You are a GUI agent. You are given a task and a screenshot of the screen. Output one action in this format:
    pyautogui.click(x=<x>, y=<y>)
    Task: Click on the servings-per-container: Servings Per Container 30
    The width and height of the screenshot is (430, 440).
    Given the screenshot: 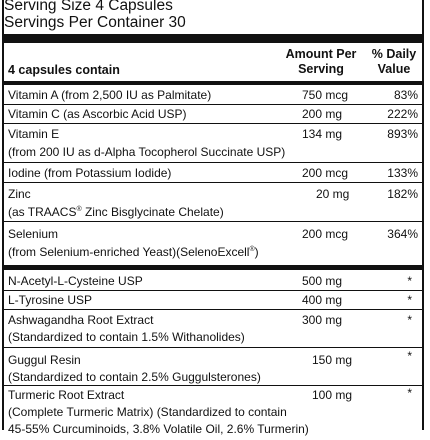 What is the action you would take?
    pyautogui.click(x=95, y=22)
    